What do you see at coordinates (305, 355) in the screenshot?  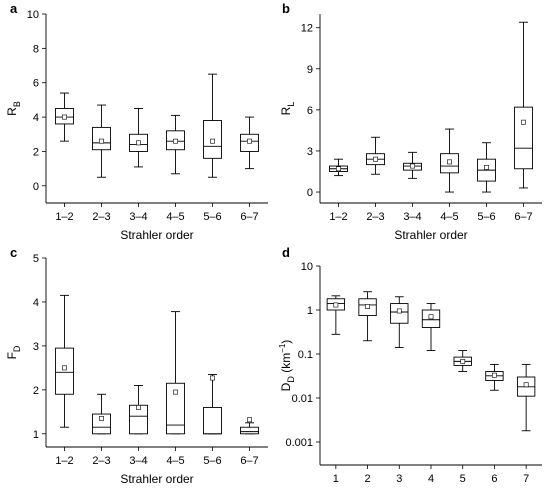 I see `y-tick-label: 0.1` at bounding box center [305, 355].